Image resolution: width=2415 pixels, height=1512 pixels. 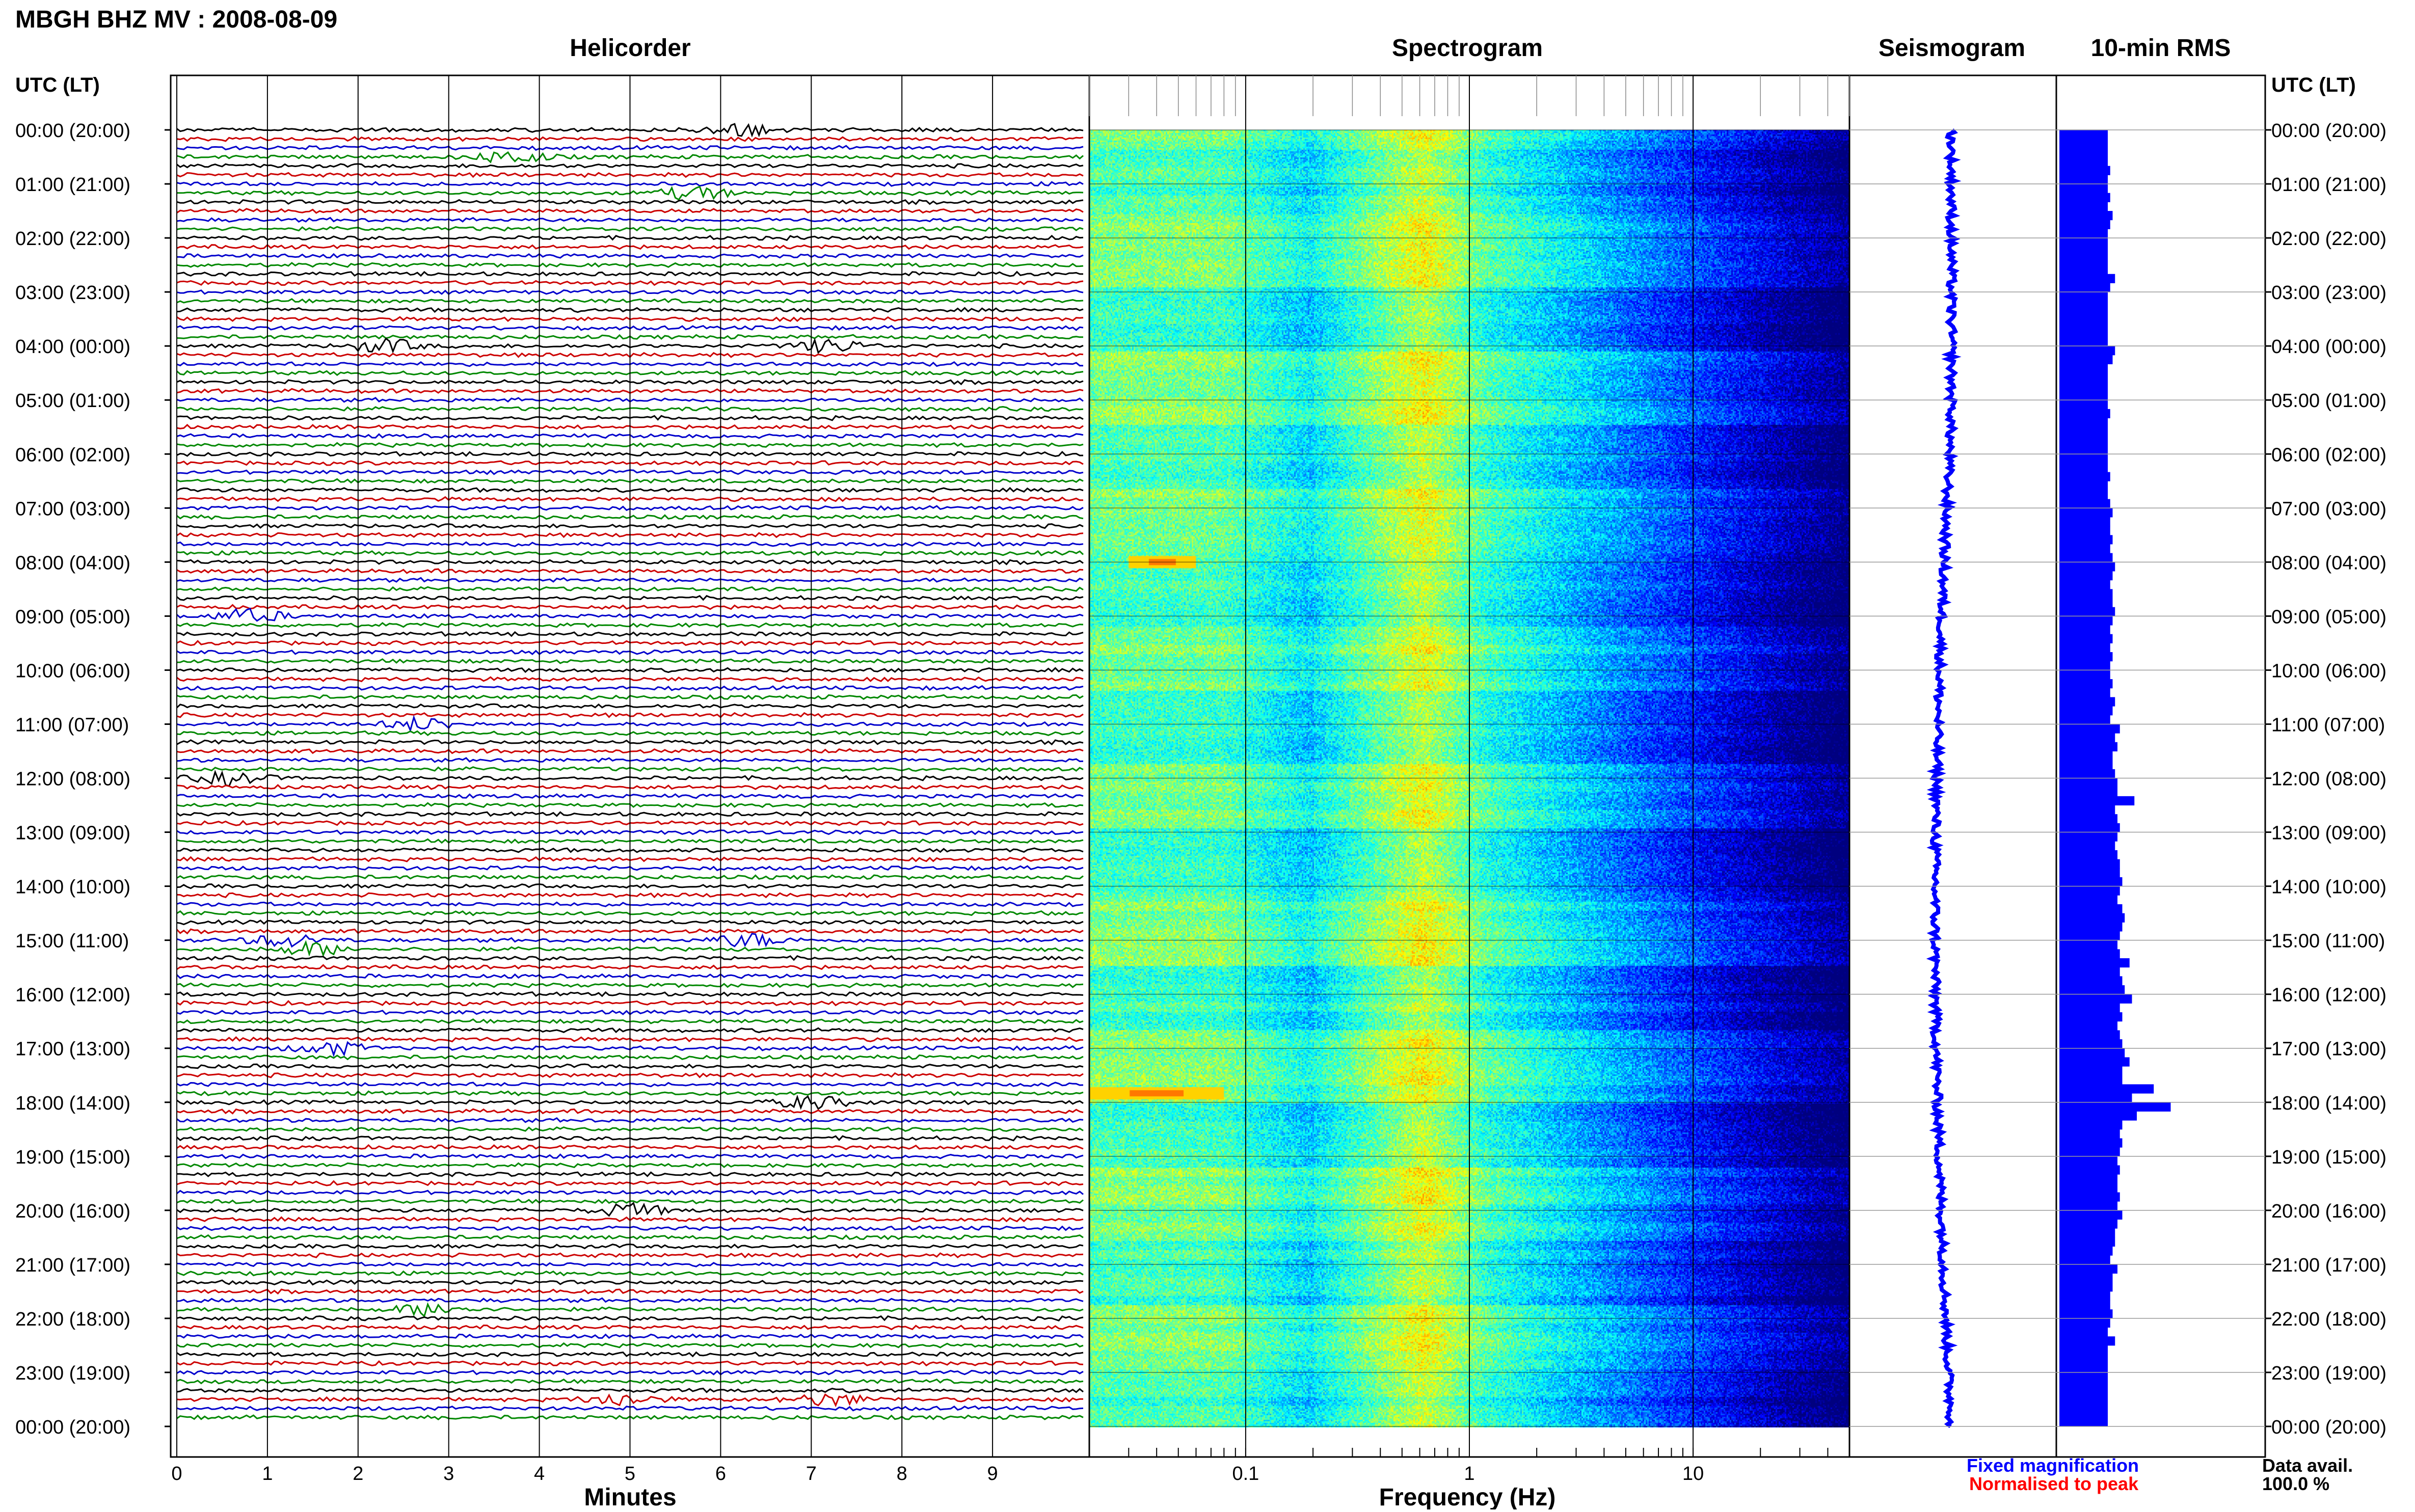 I want to click on time-tick-label-right: 13:00 (09:00), so click(x=2328, y=834).